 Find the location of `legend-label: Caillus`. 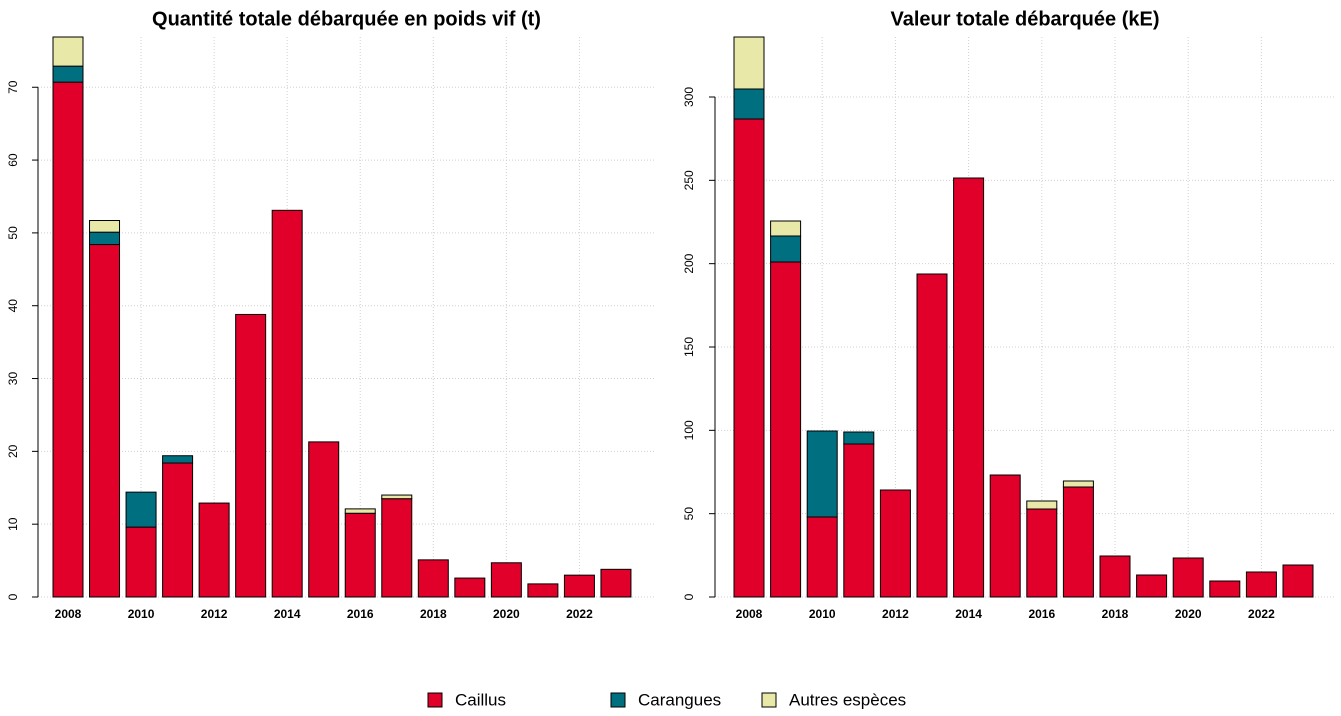

legend-label: Caillus is located at coordinates (480, 699).